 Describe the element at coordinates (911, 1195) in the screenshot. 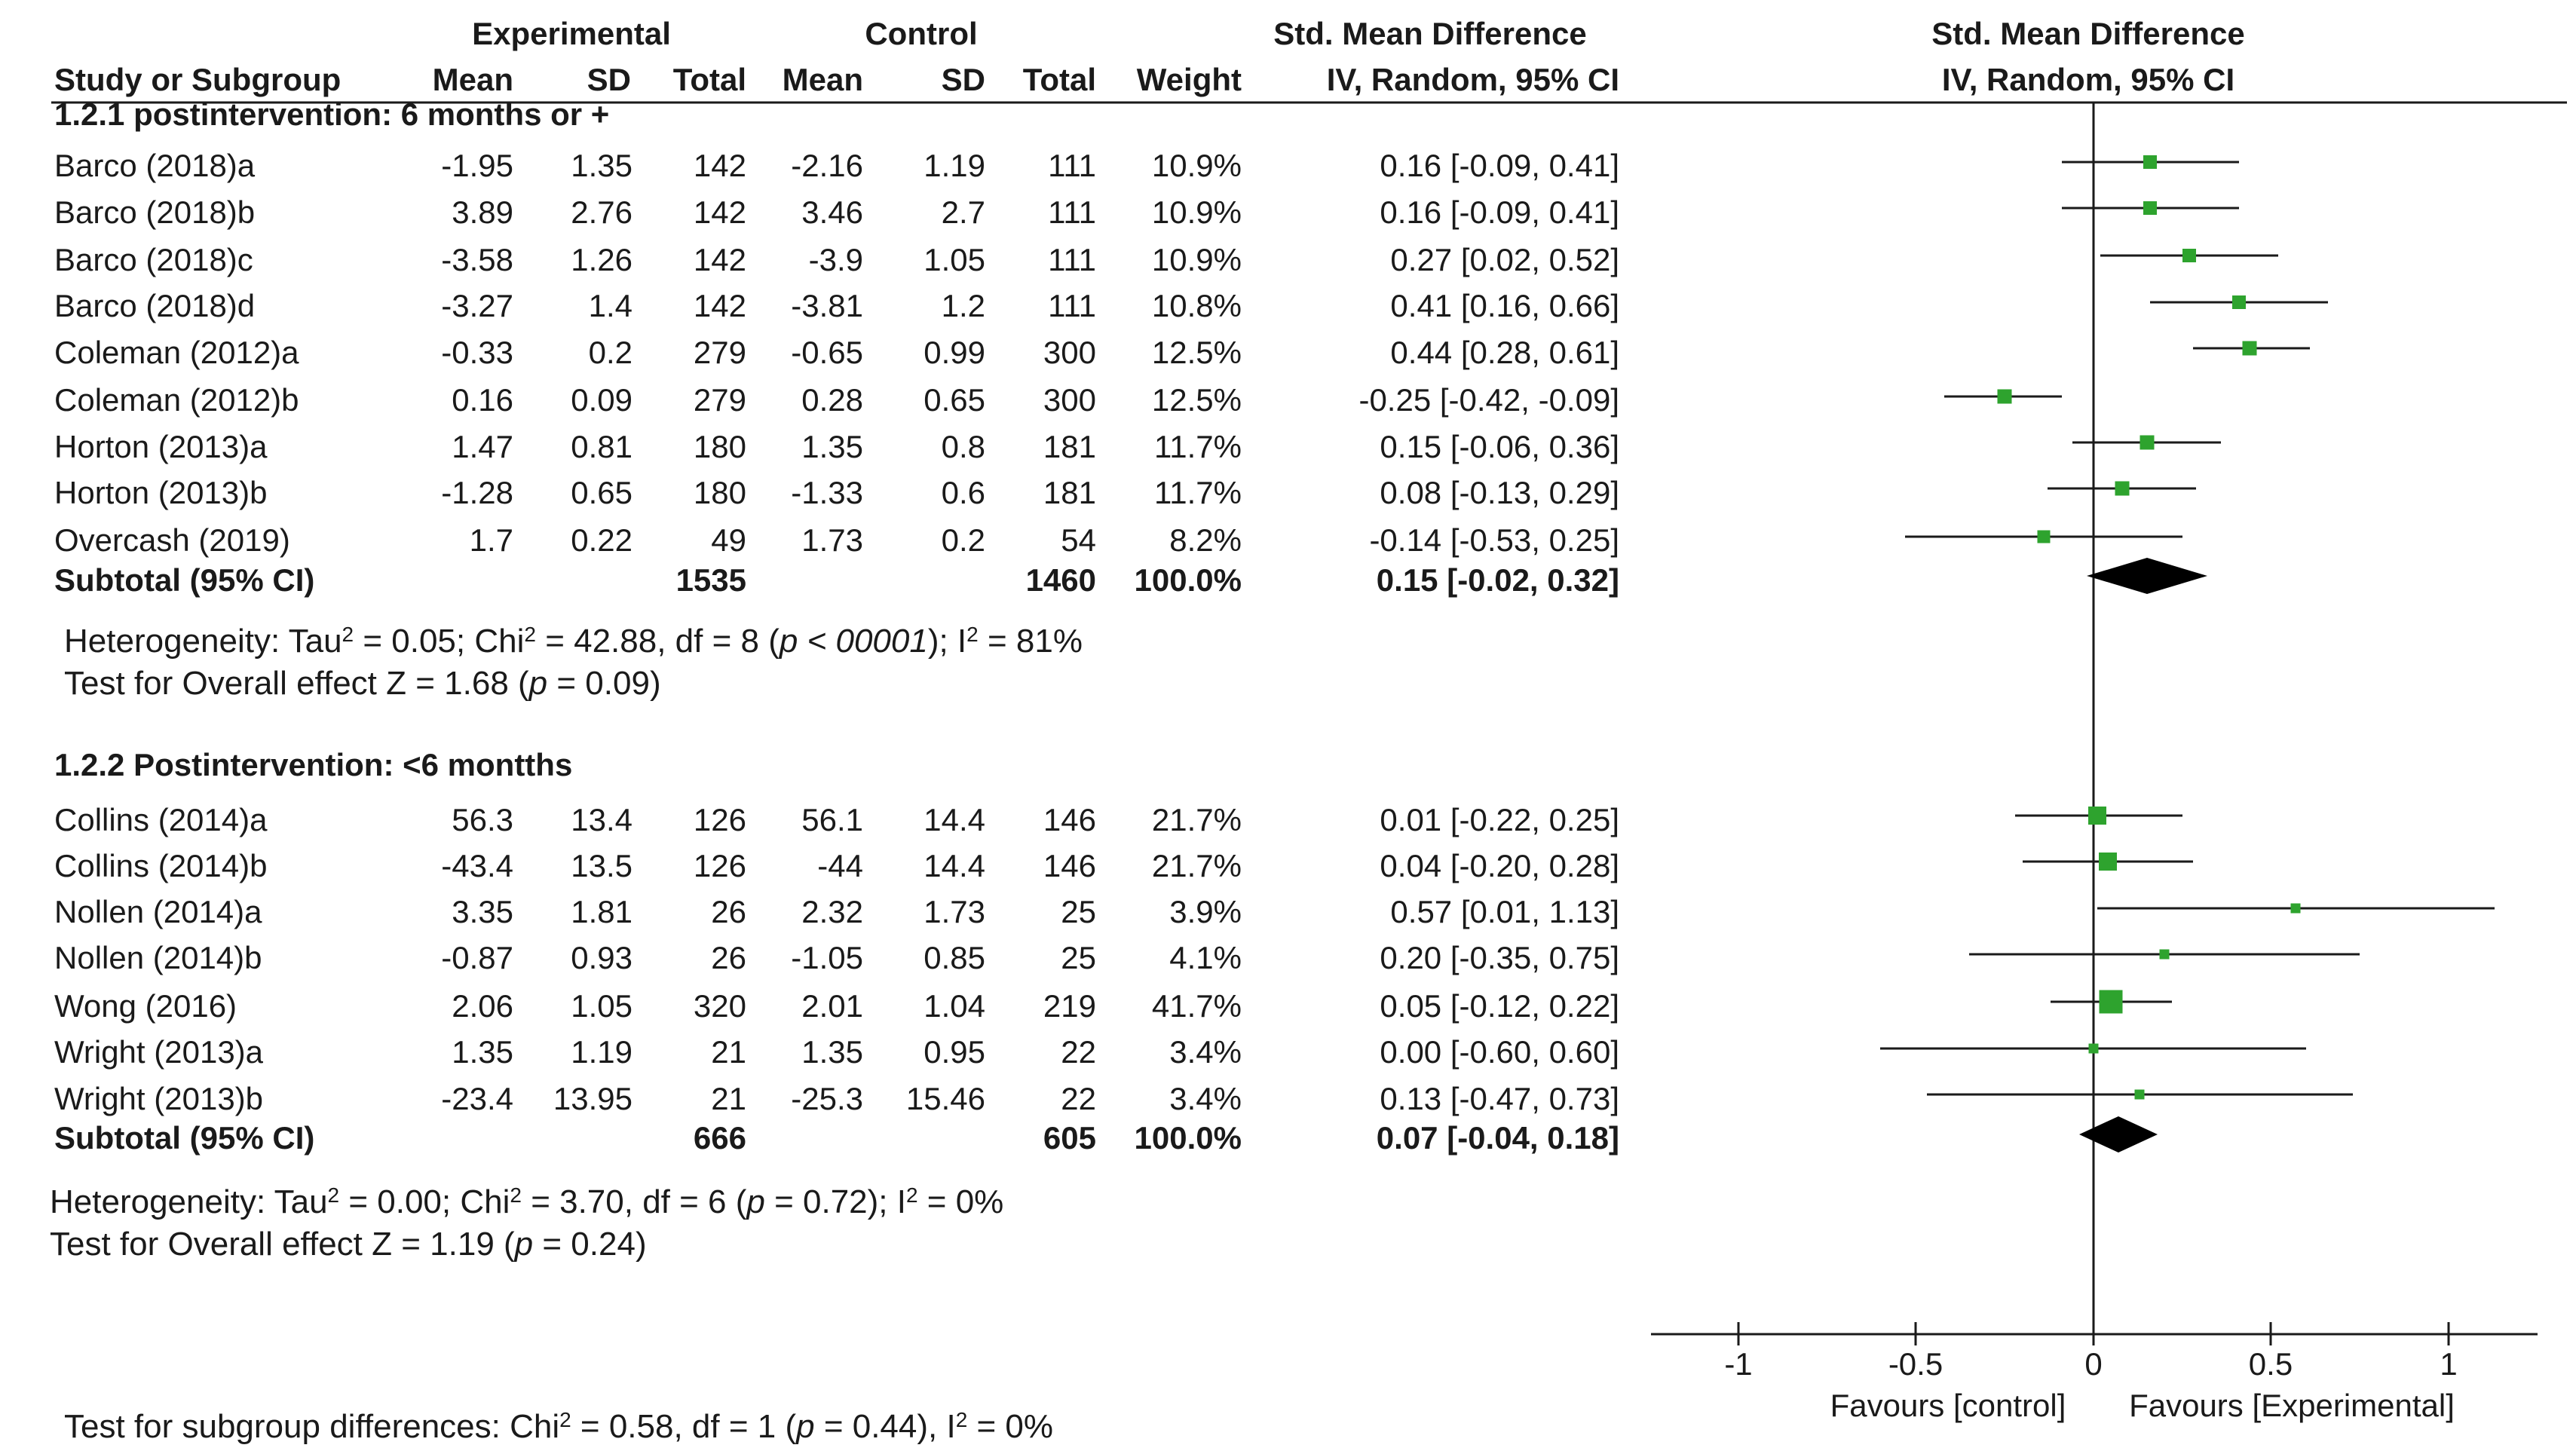

I see `heterogeneity-text-part-7: 2` at that location.